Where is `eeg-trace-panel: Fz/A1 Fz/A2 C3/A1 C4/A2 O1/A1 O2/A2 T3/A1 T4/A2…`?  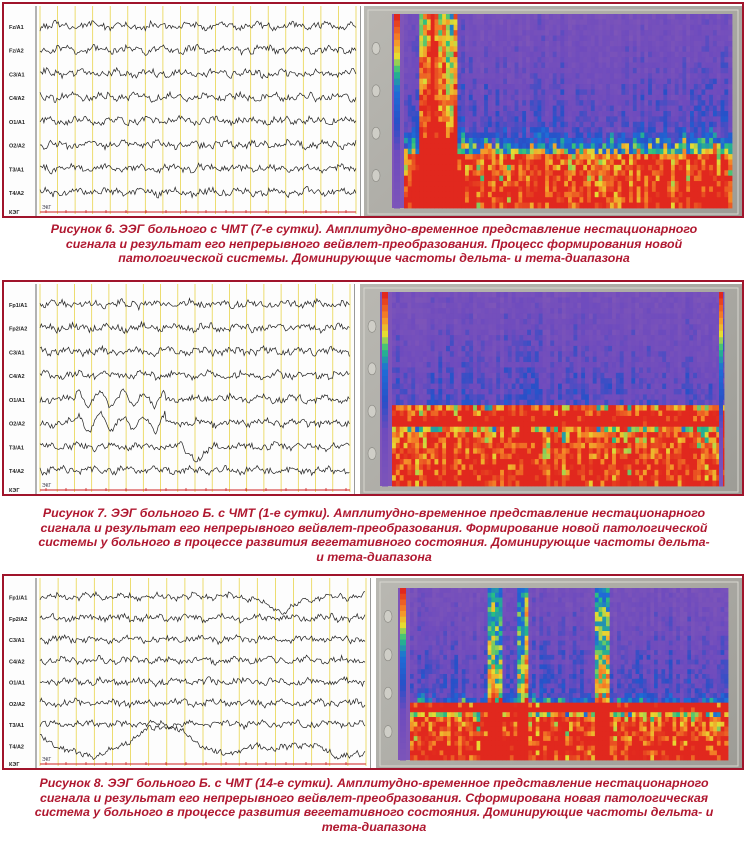
eeg-trace-panel: Fz/A1 Fz/A2 C3/A1 C4/A2 O1/A1 O2/A2 T3/A1 T4/A2… is located at coordinates (183, 111).